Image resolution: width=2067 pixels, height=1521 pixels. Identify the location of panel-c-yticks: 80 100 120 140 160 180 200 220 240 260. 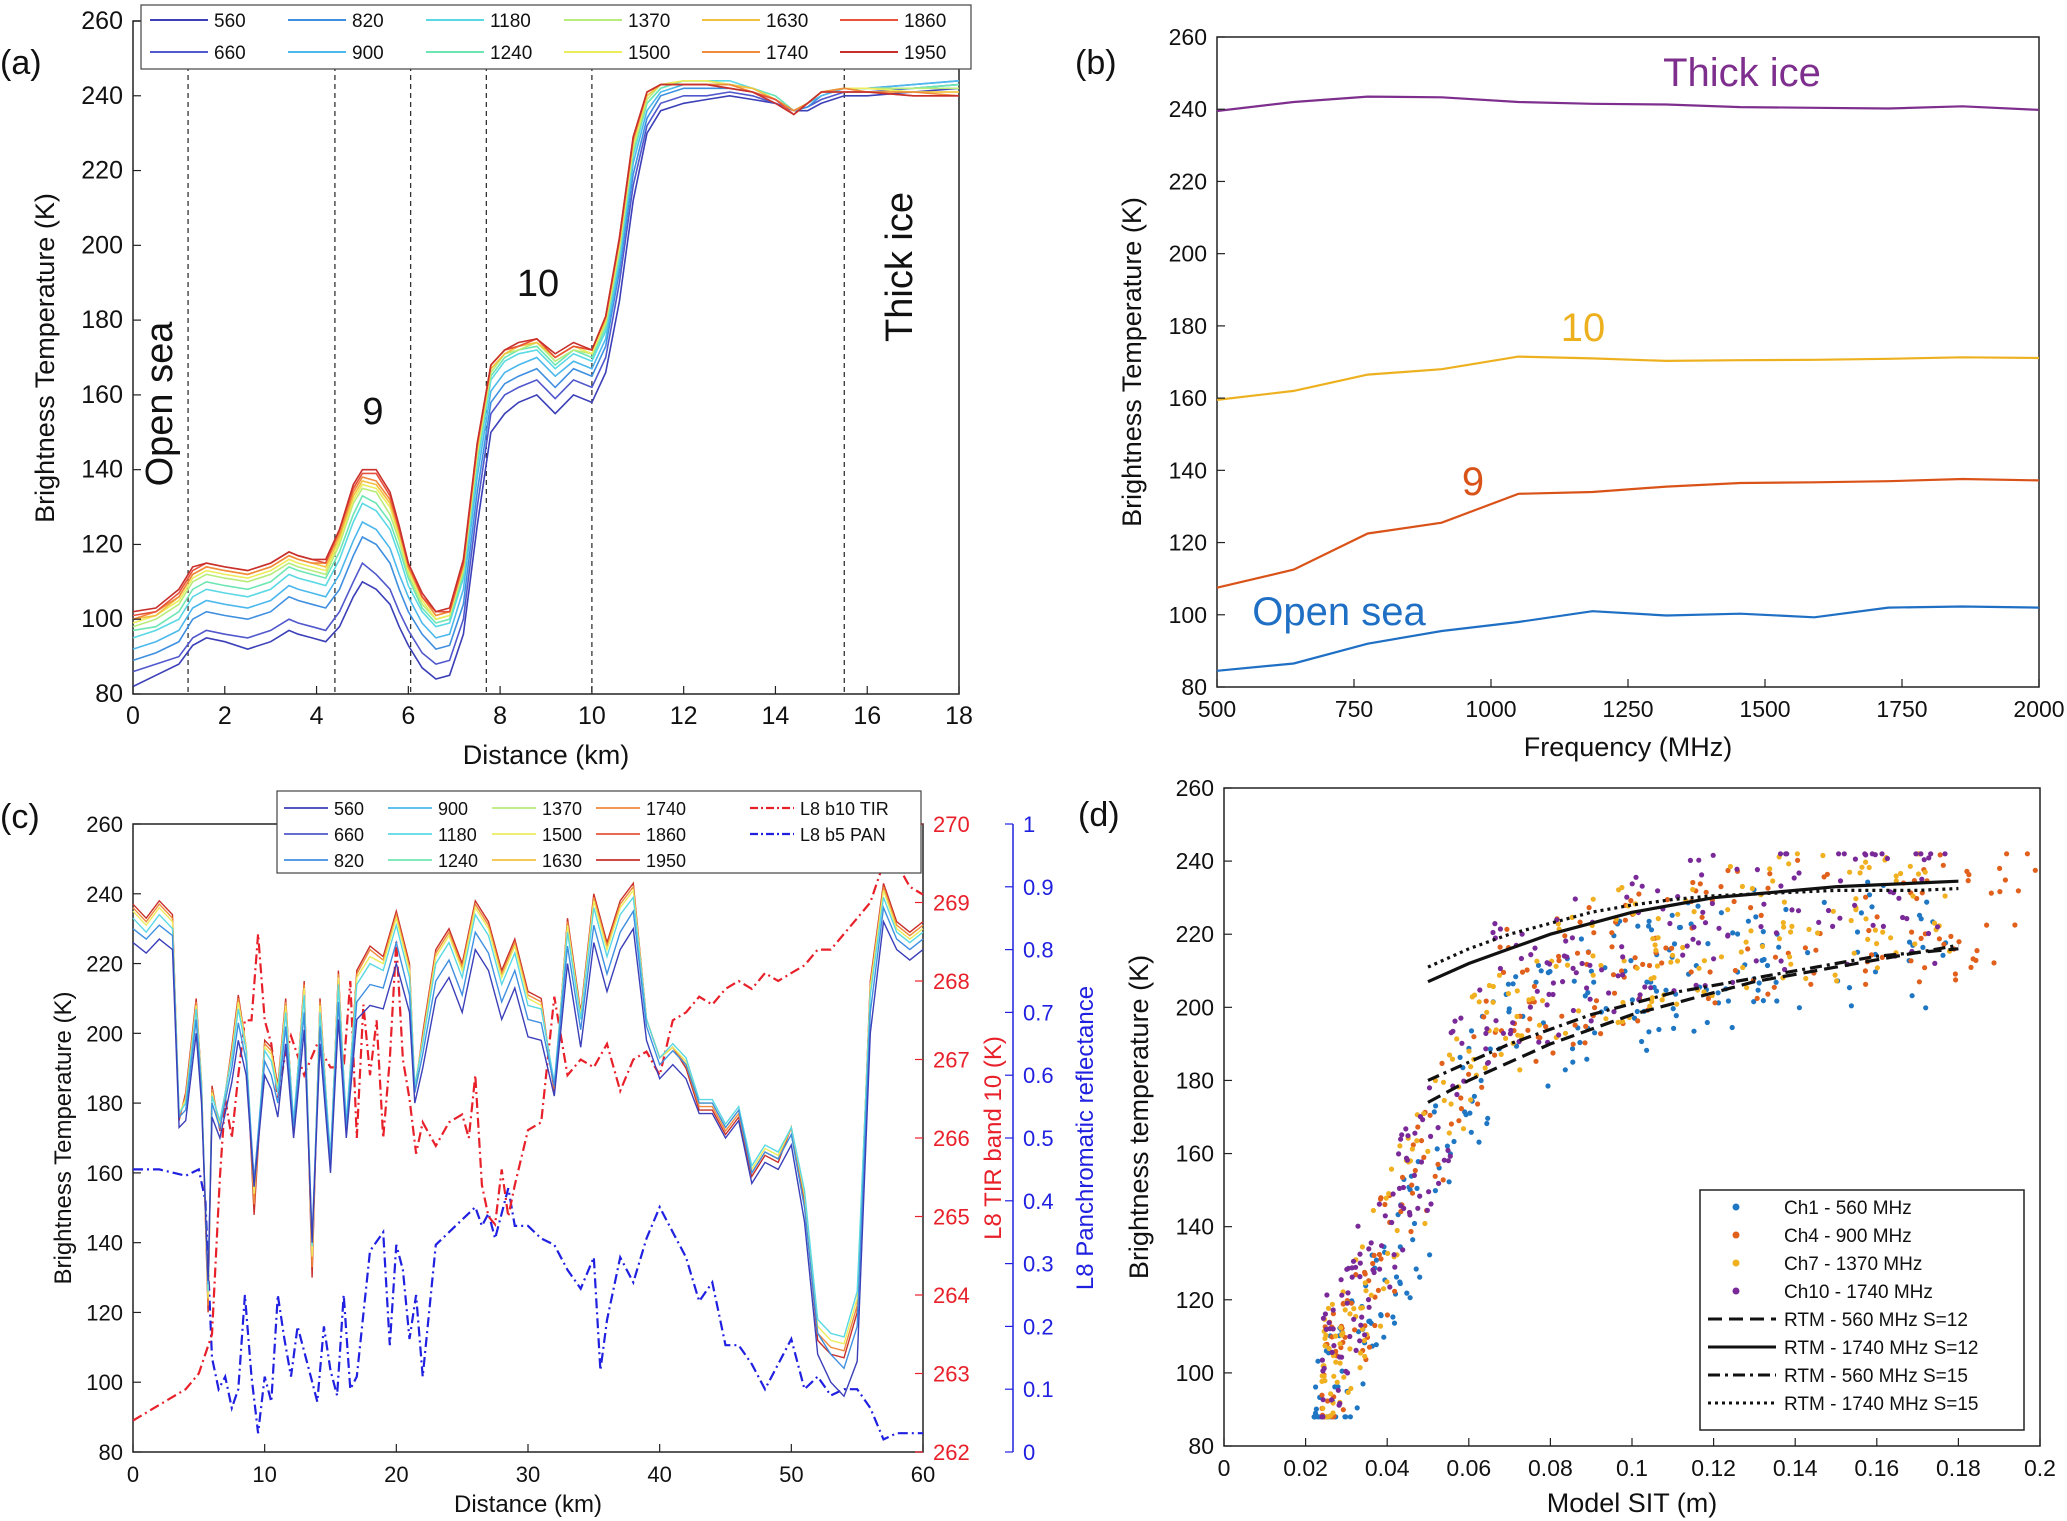
(113, 1138).